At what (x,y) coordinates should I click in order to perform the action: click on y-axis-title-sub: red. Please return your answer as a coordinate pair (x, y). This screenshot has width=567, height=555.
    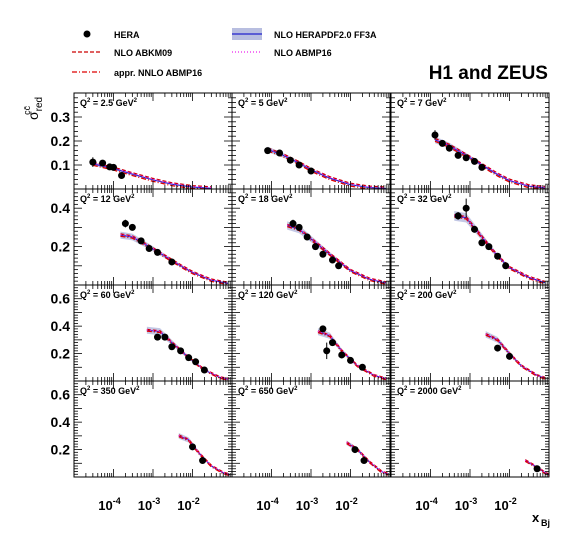
    Looking at the image, I should click on (39, 104).